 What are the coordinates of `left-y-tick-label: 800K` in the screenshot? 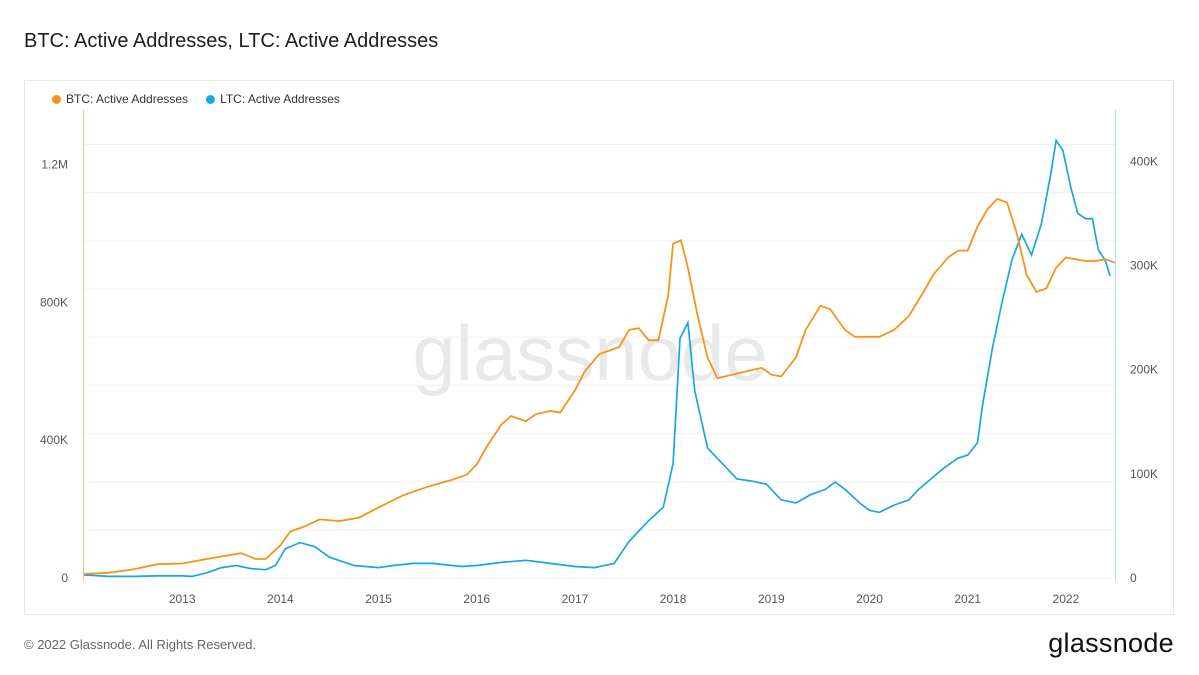 It's located at (54, 302).